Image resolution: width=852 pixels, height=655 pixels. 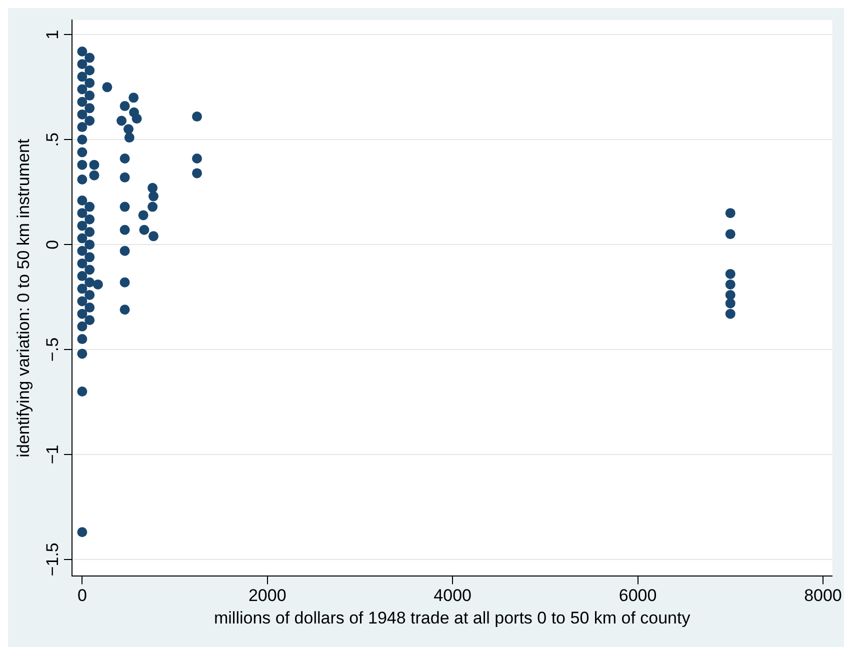 I want to click on x-tick-label: 4000, so click(x=453, y=596).